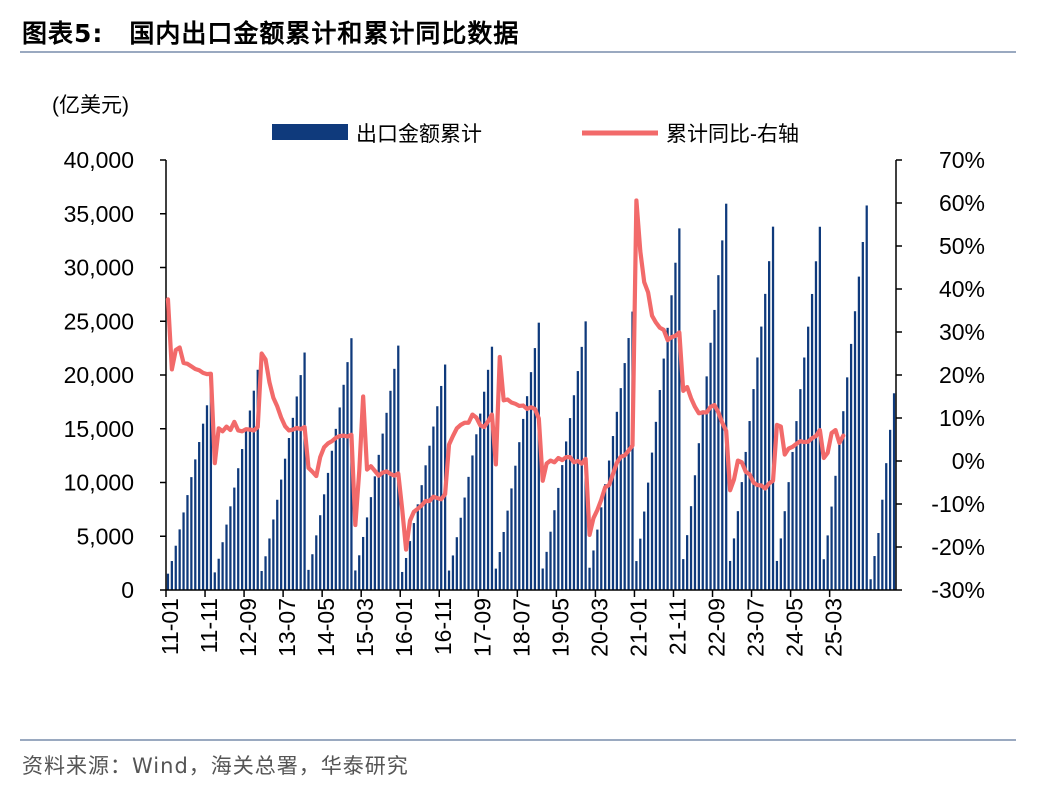 The image size is (1048, 792). What do you see at coordinates (482, 627) in the screenshot?
I see `x-tick-label: 17-09` at bounding box center [482, 627].